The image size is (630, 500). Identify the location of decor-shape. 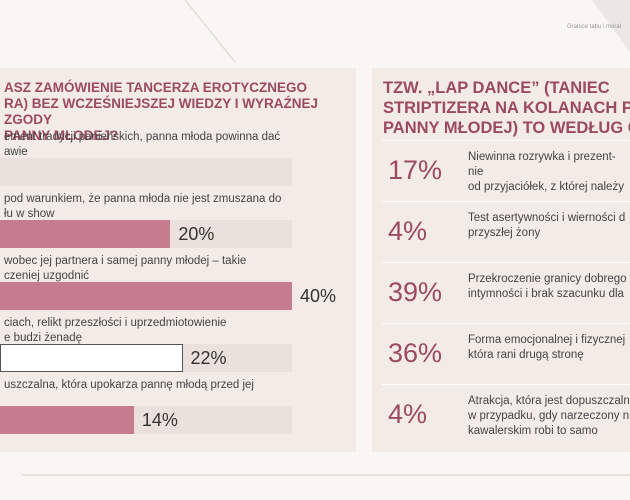
(611, 26).